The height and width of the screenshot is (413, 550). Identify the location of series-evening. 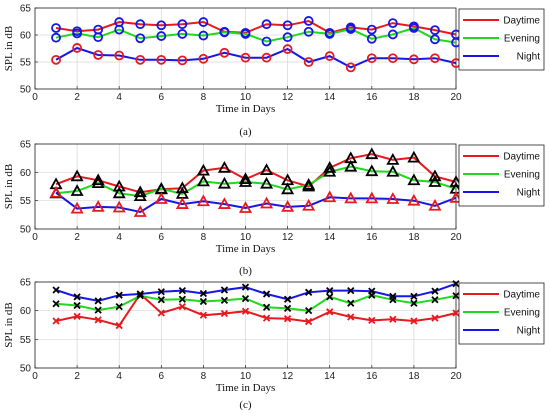
(256, 303).